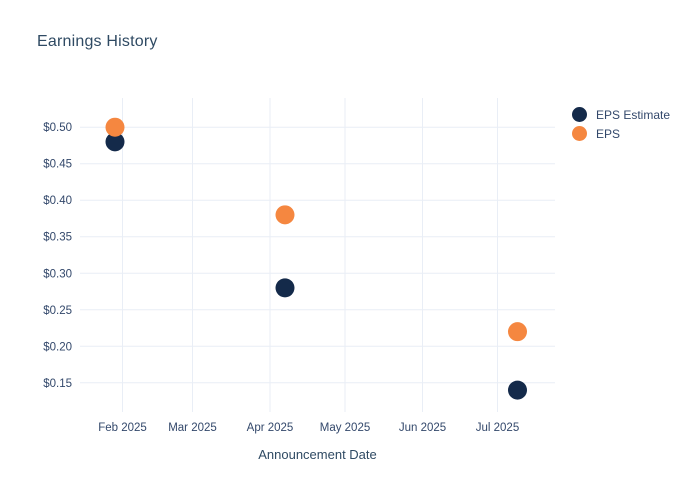  I want to click on legend: EPS Estimate EPS, so click(621, 124).